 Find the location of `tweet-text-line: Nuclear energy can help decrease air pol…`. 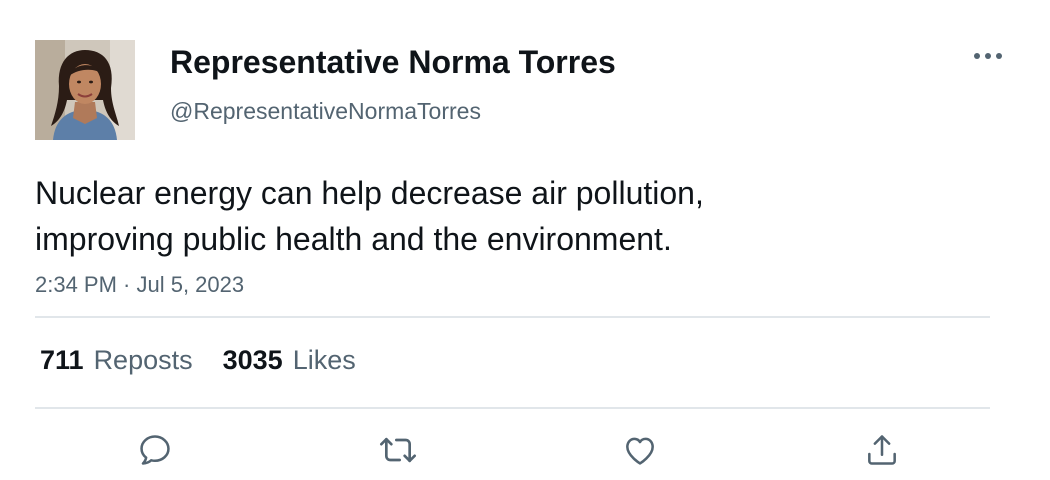

tweet-text-line: Nuclear energy can help decrease air pol… is located at coordinates (369, 193).